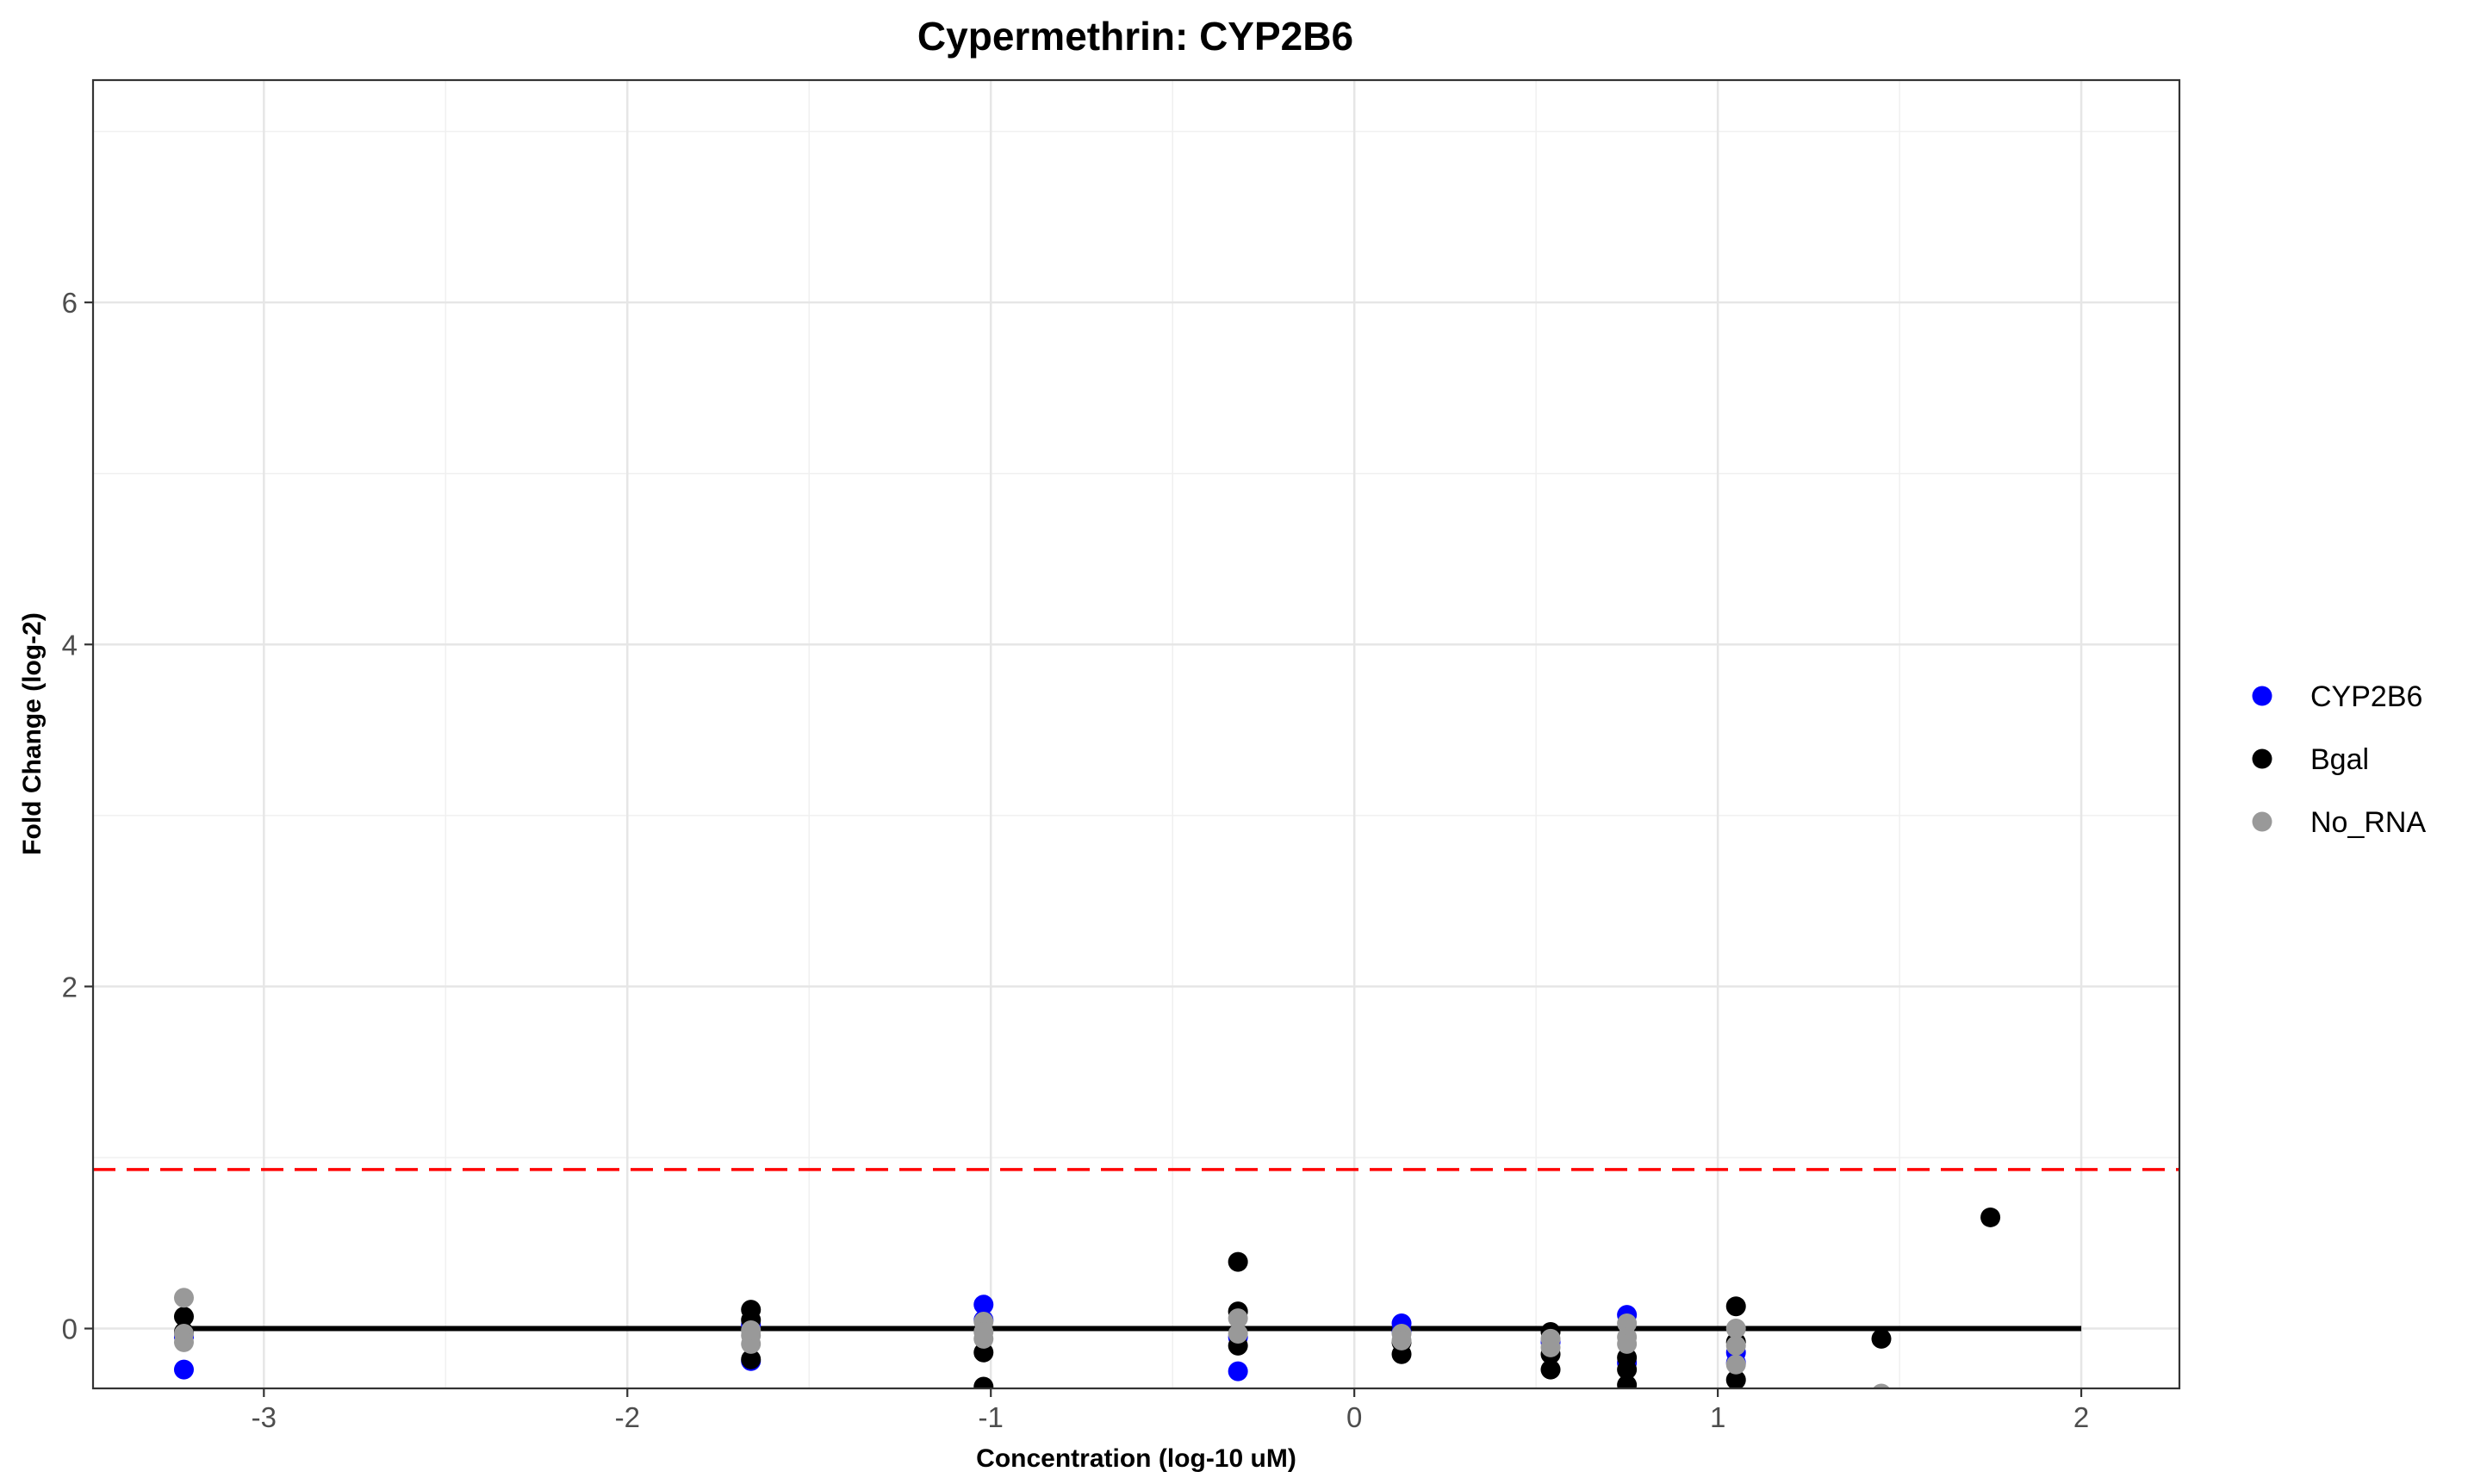  I want to click on x-tick-label: 2, so click(2081, 1417).